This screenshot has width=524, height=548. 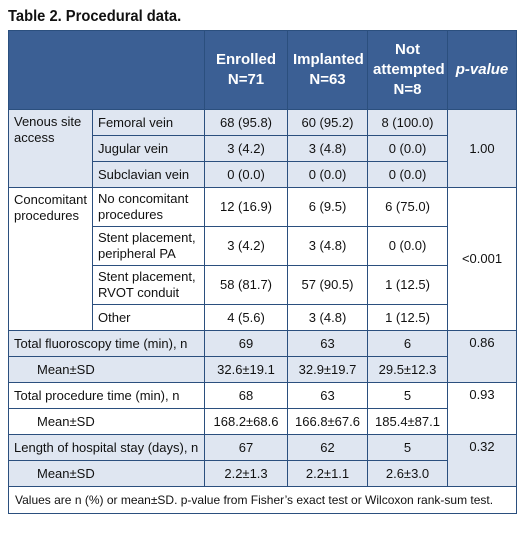 I want to click on header-implanted: Implanted N=63, so click(x=327, y=70).